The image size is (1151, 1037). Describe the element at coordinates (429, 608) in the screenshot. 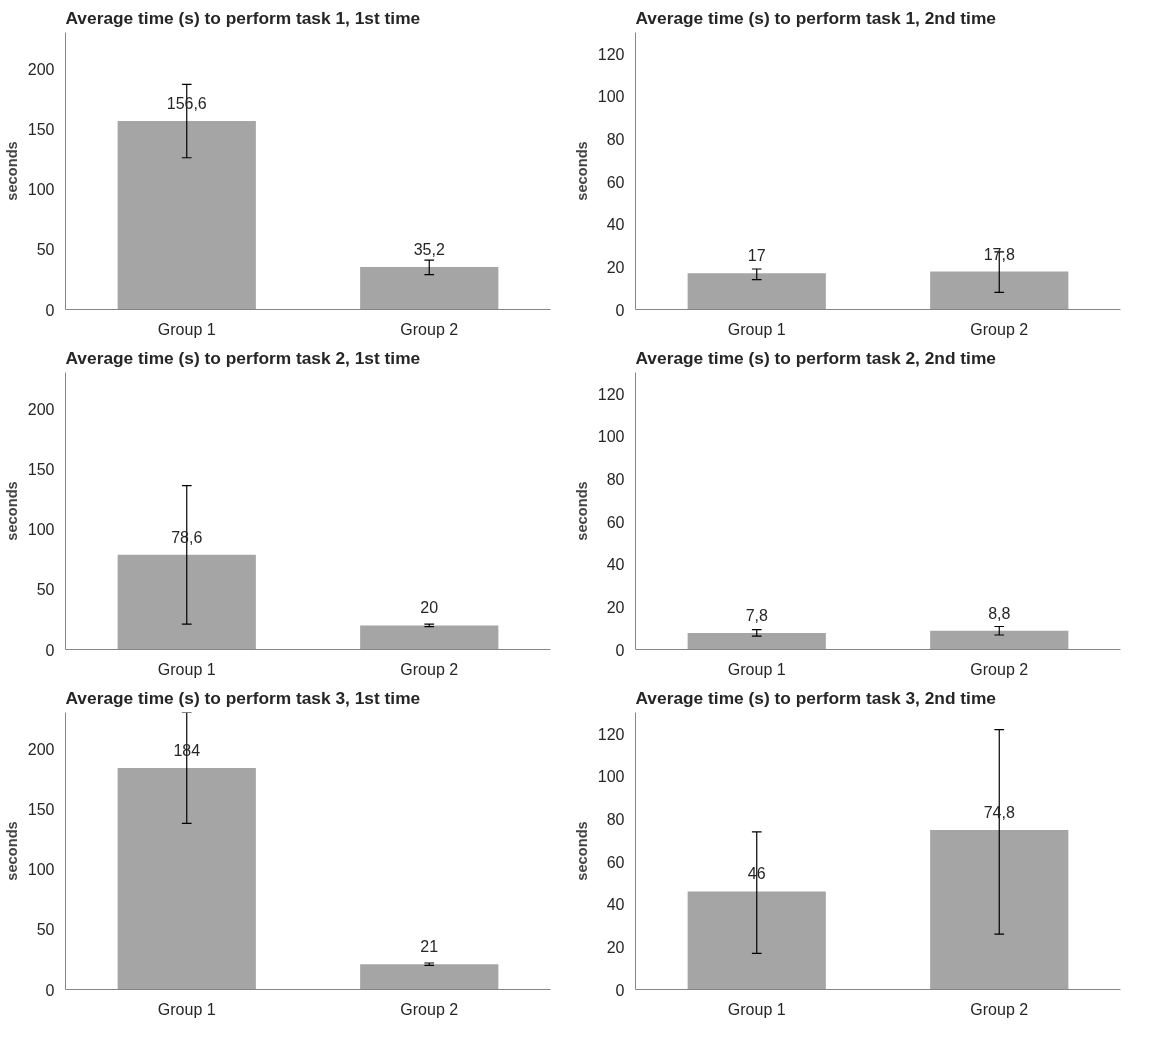

I see `data-label: 20` at that location.